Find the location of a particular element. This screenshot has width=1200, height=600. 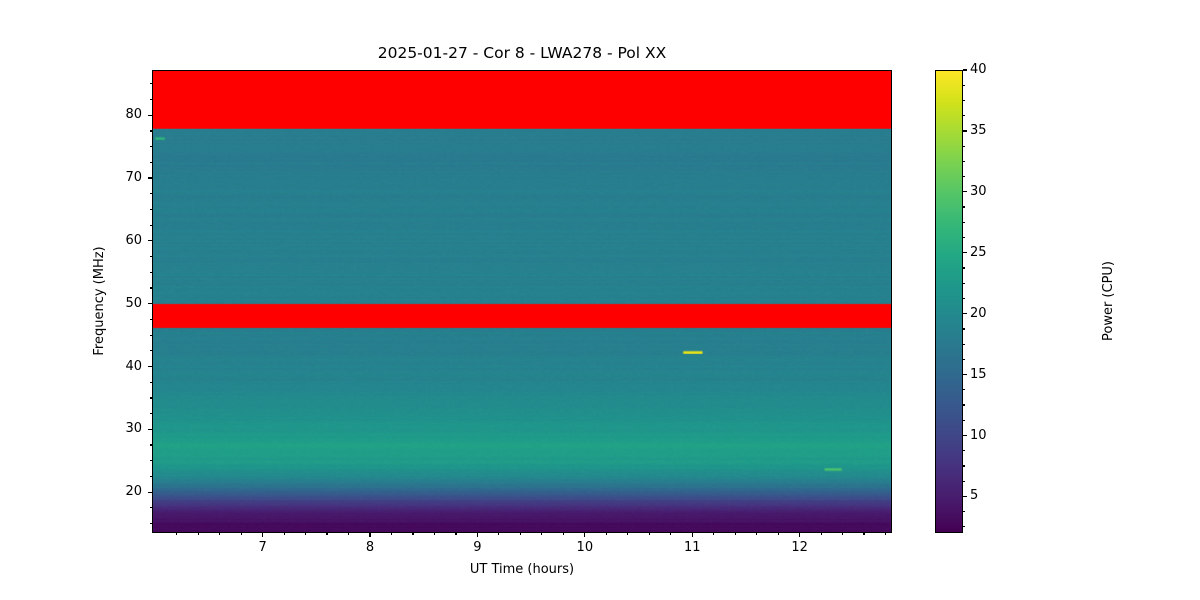

colorbar is located at coordinates (949, 301).